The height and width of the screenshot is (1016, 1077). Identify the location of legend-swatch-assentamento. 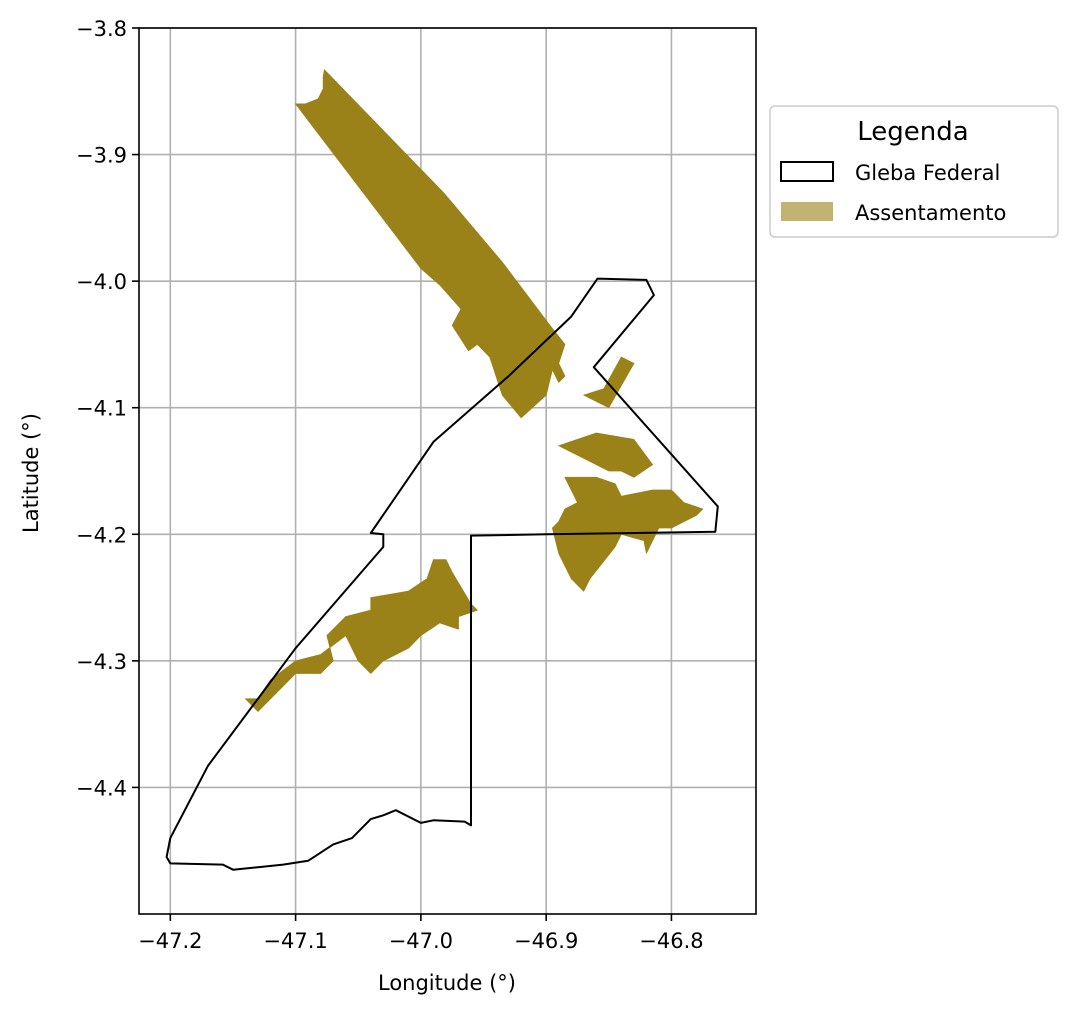
(807, 211).